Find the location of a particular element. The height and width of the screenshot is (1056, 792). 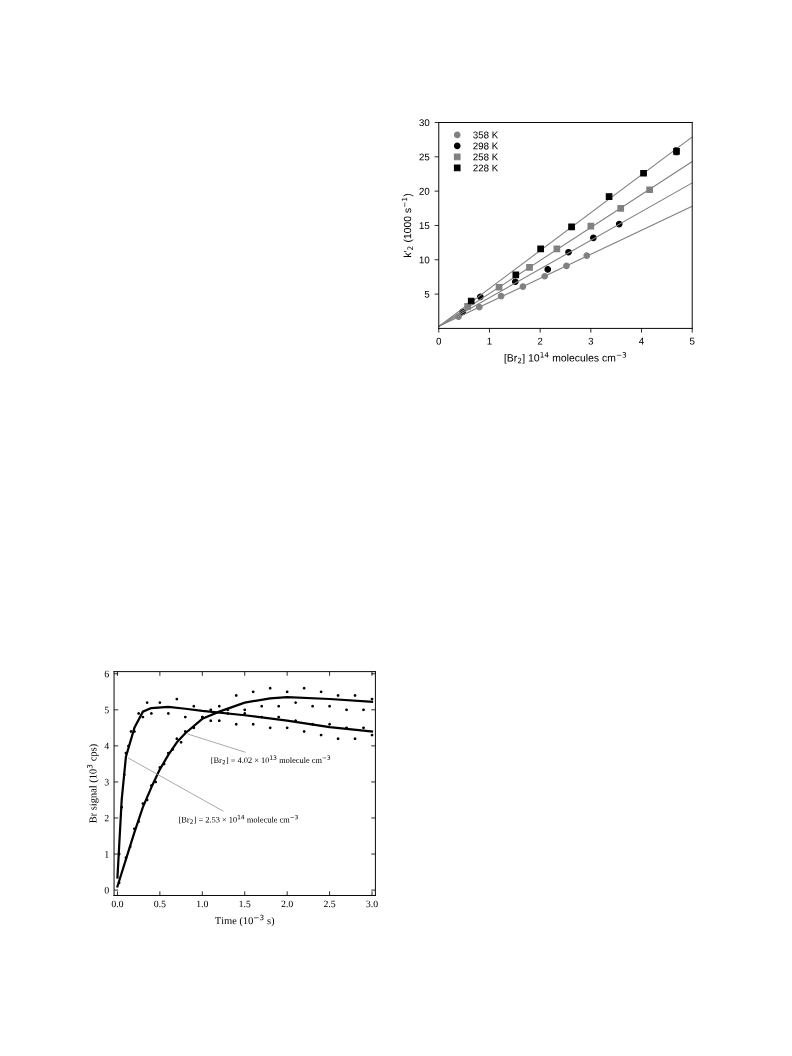

legend-label: 228 K is located at coordinates (486, 168).